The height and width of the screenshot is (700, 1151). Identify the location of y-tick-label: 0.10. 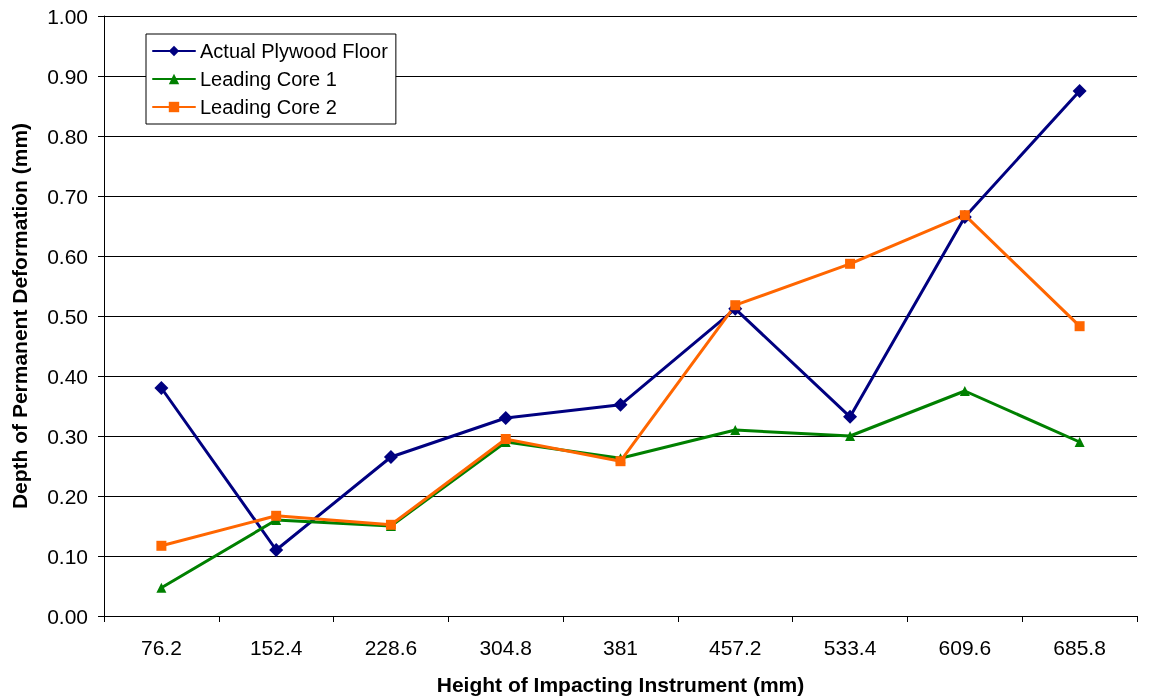
(67, 556).